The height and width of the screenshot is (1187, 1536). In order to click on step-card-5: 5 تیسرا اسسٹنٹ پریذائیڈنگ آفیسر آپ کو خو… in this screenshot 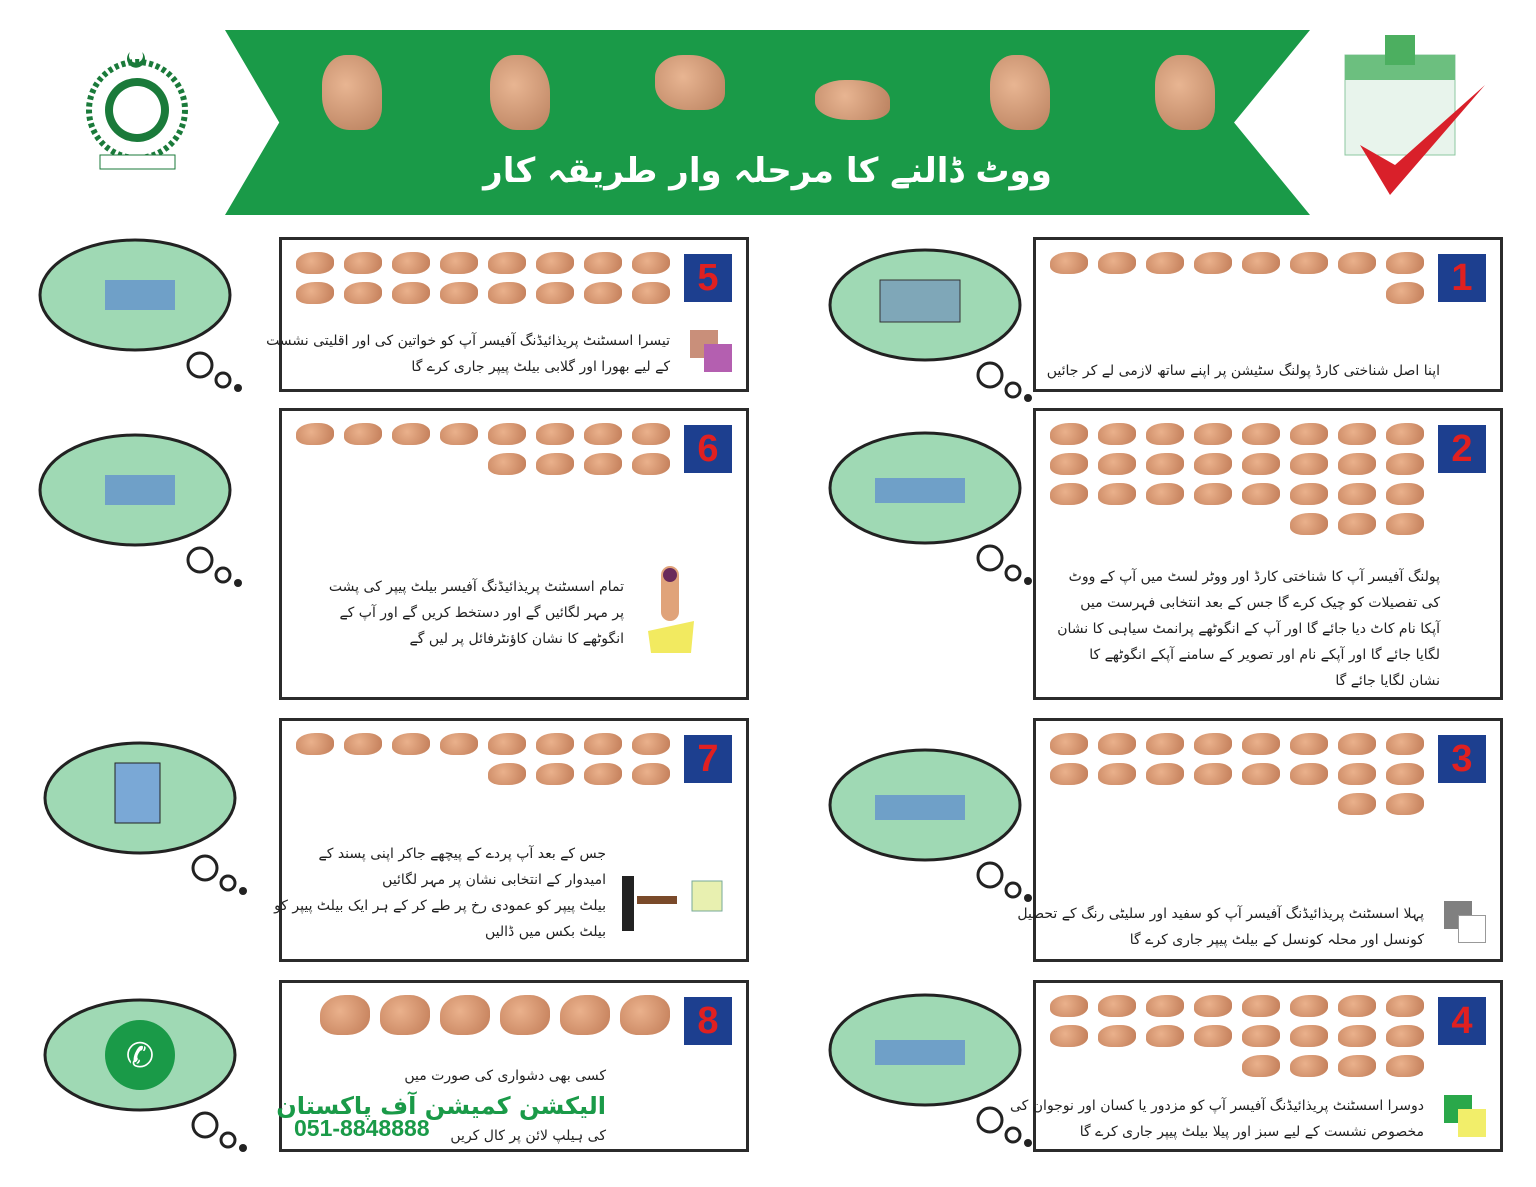, I will do `click(507, 314)`.